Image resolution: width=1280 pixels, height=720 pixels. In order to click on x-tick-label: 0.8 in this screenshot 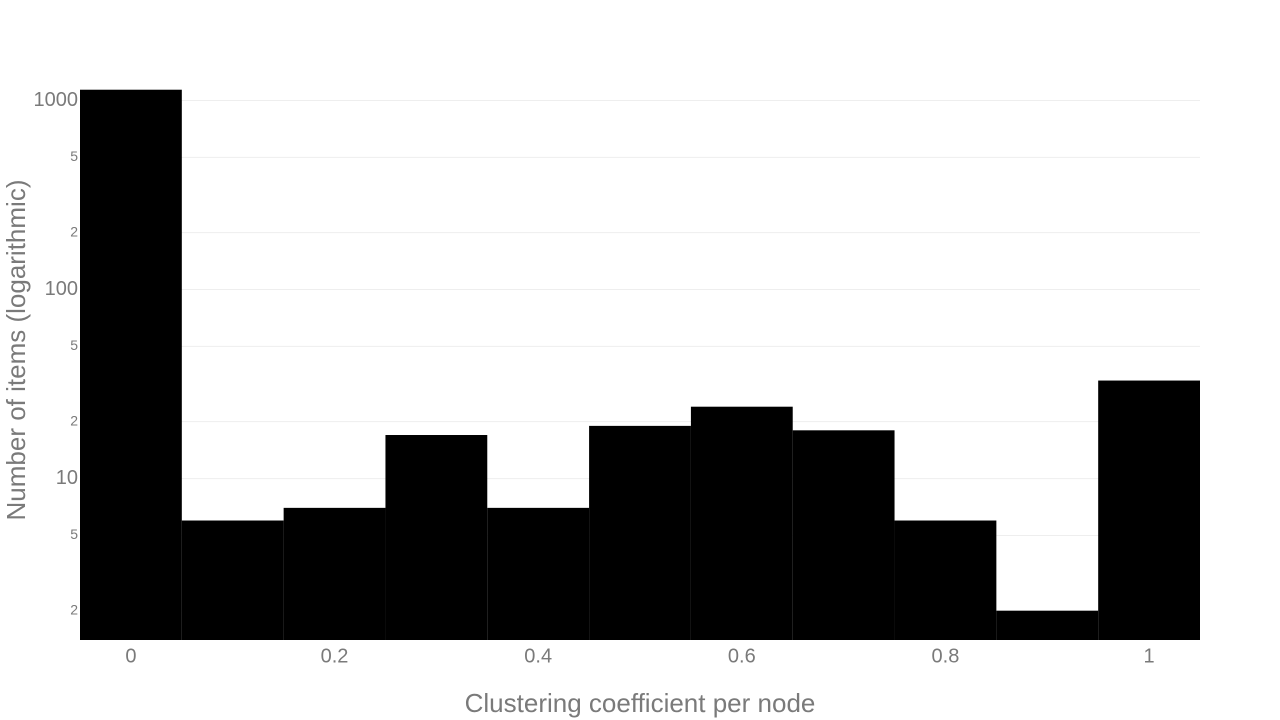, I will do `click(946, 656)`.